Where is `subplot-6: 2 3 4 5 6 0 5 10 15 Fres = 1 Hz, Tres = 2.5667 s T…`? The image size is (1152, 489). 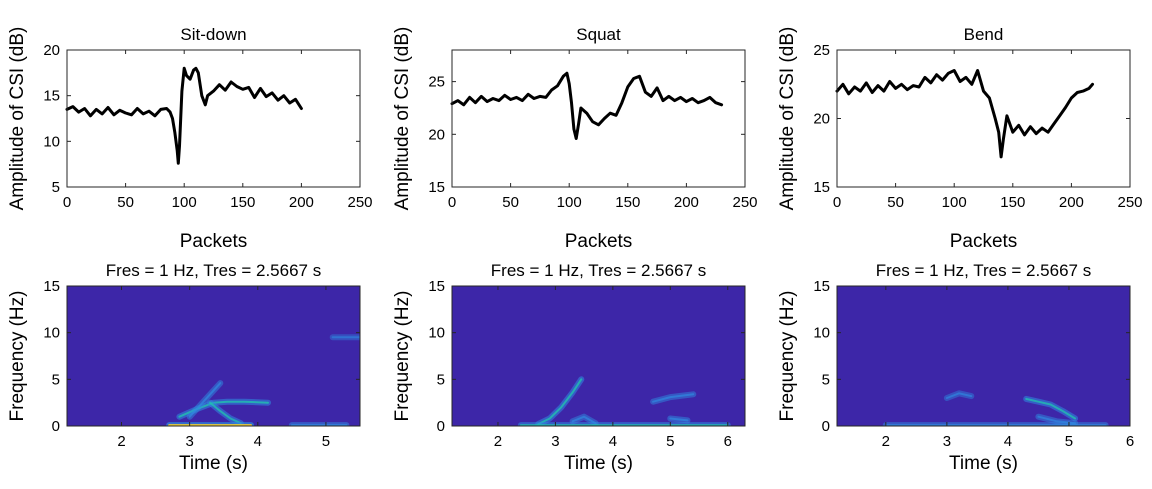
subplot-6: 2 3 4 5 6 0 5 10 15 Fres = 1 Hz, Tres = 2.5667 s T… is located at coordinates (955, 367).